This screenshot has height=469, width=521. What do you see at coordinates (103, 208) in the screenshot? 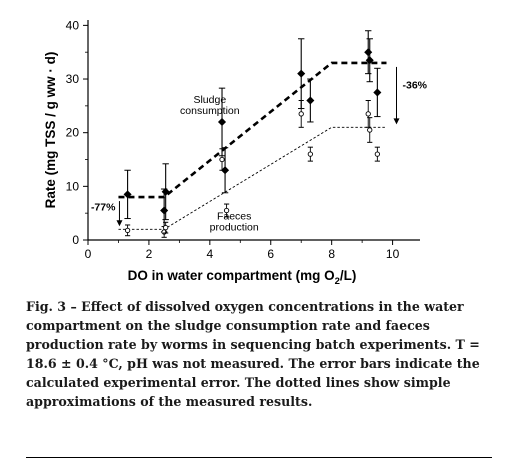
I see `annotation-label: -77%` at bounding box center [103, 208].